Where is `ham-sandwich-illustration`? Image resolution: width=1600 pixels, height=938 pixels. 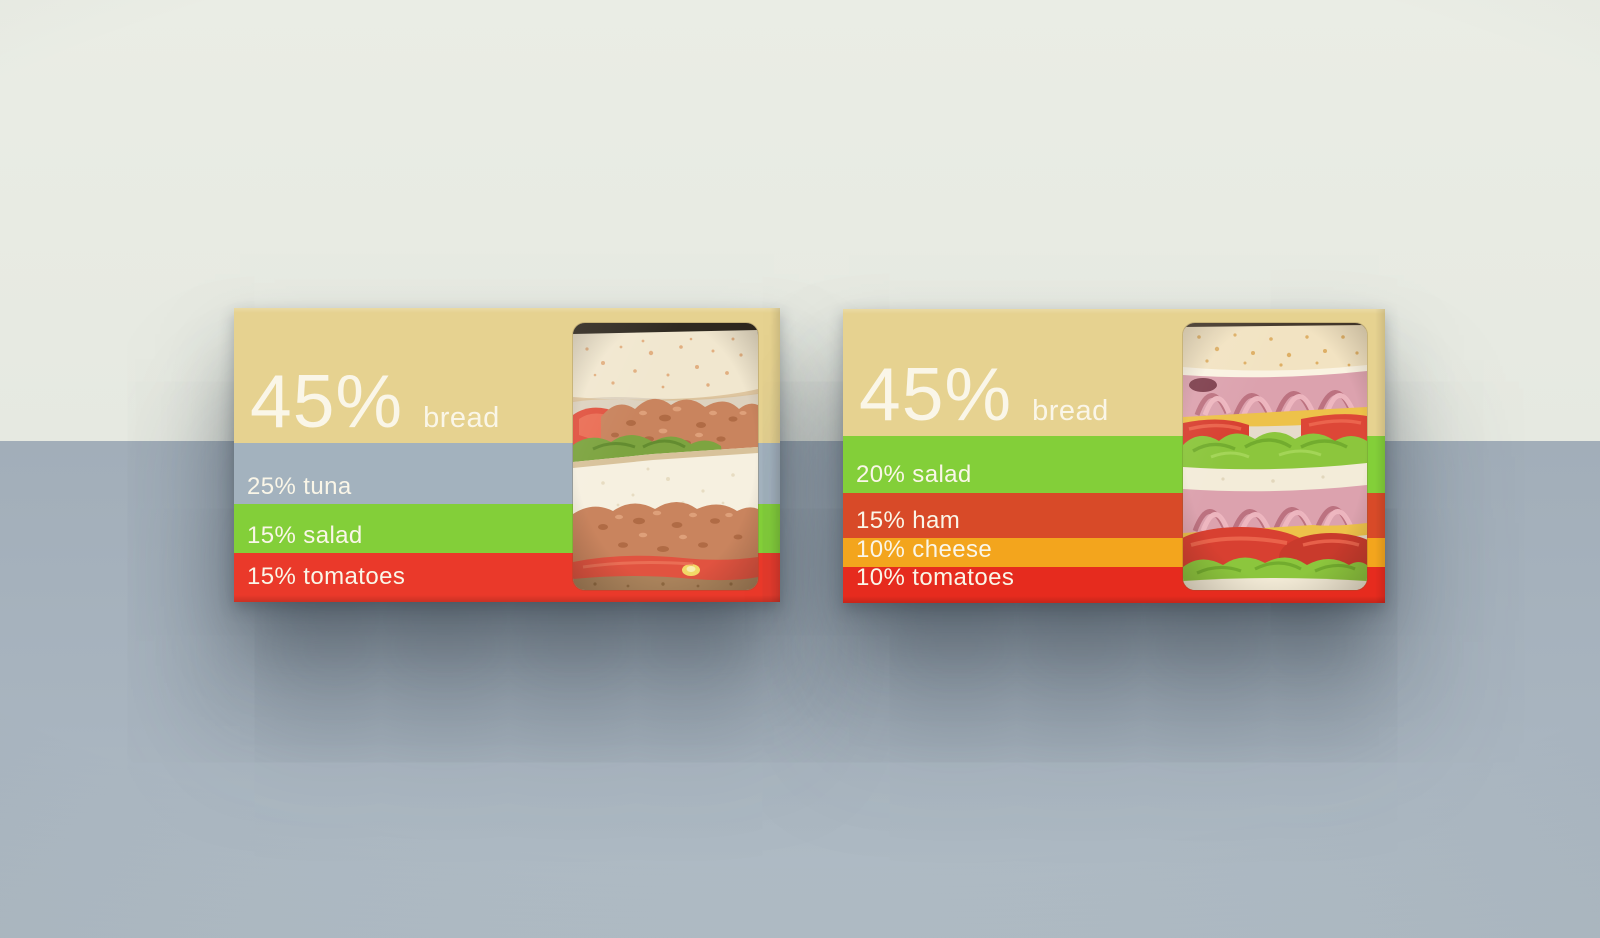 ham-sandwich-illustration is located at coordinates (1275, 456).